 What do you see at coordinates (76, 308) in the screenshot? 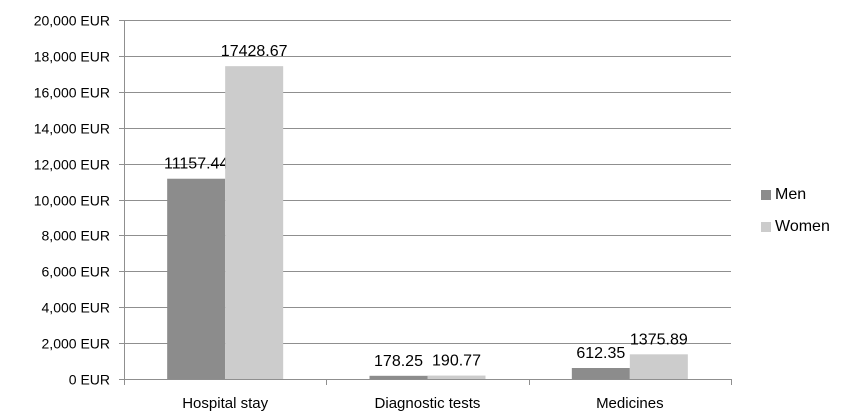
I see `y-tick-label: 4,000 EUR` at bounding box center [76, 308].